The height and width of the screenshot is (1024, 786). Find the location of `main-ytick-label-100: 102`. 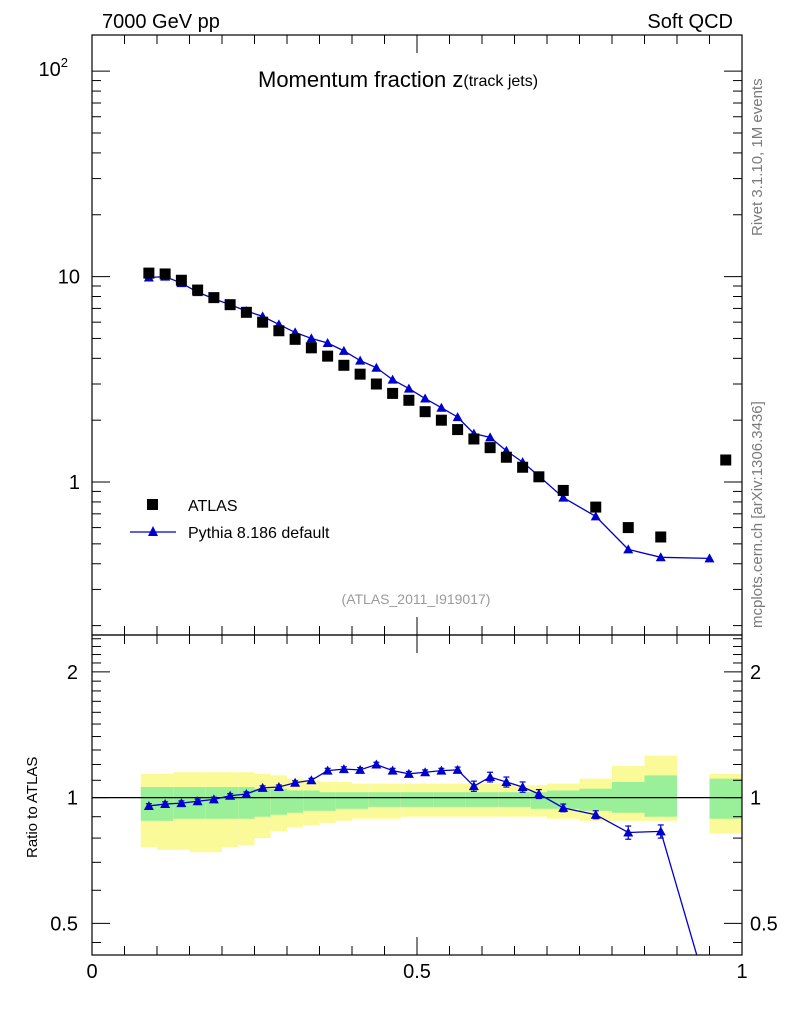

main-ytick-label-100: 102 is located at coordinates (53, 68).